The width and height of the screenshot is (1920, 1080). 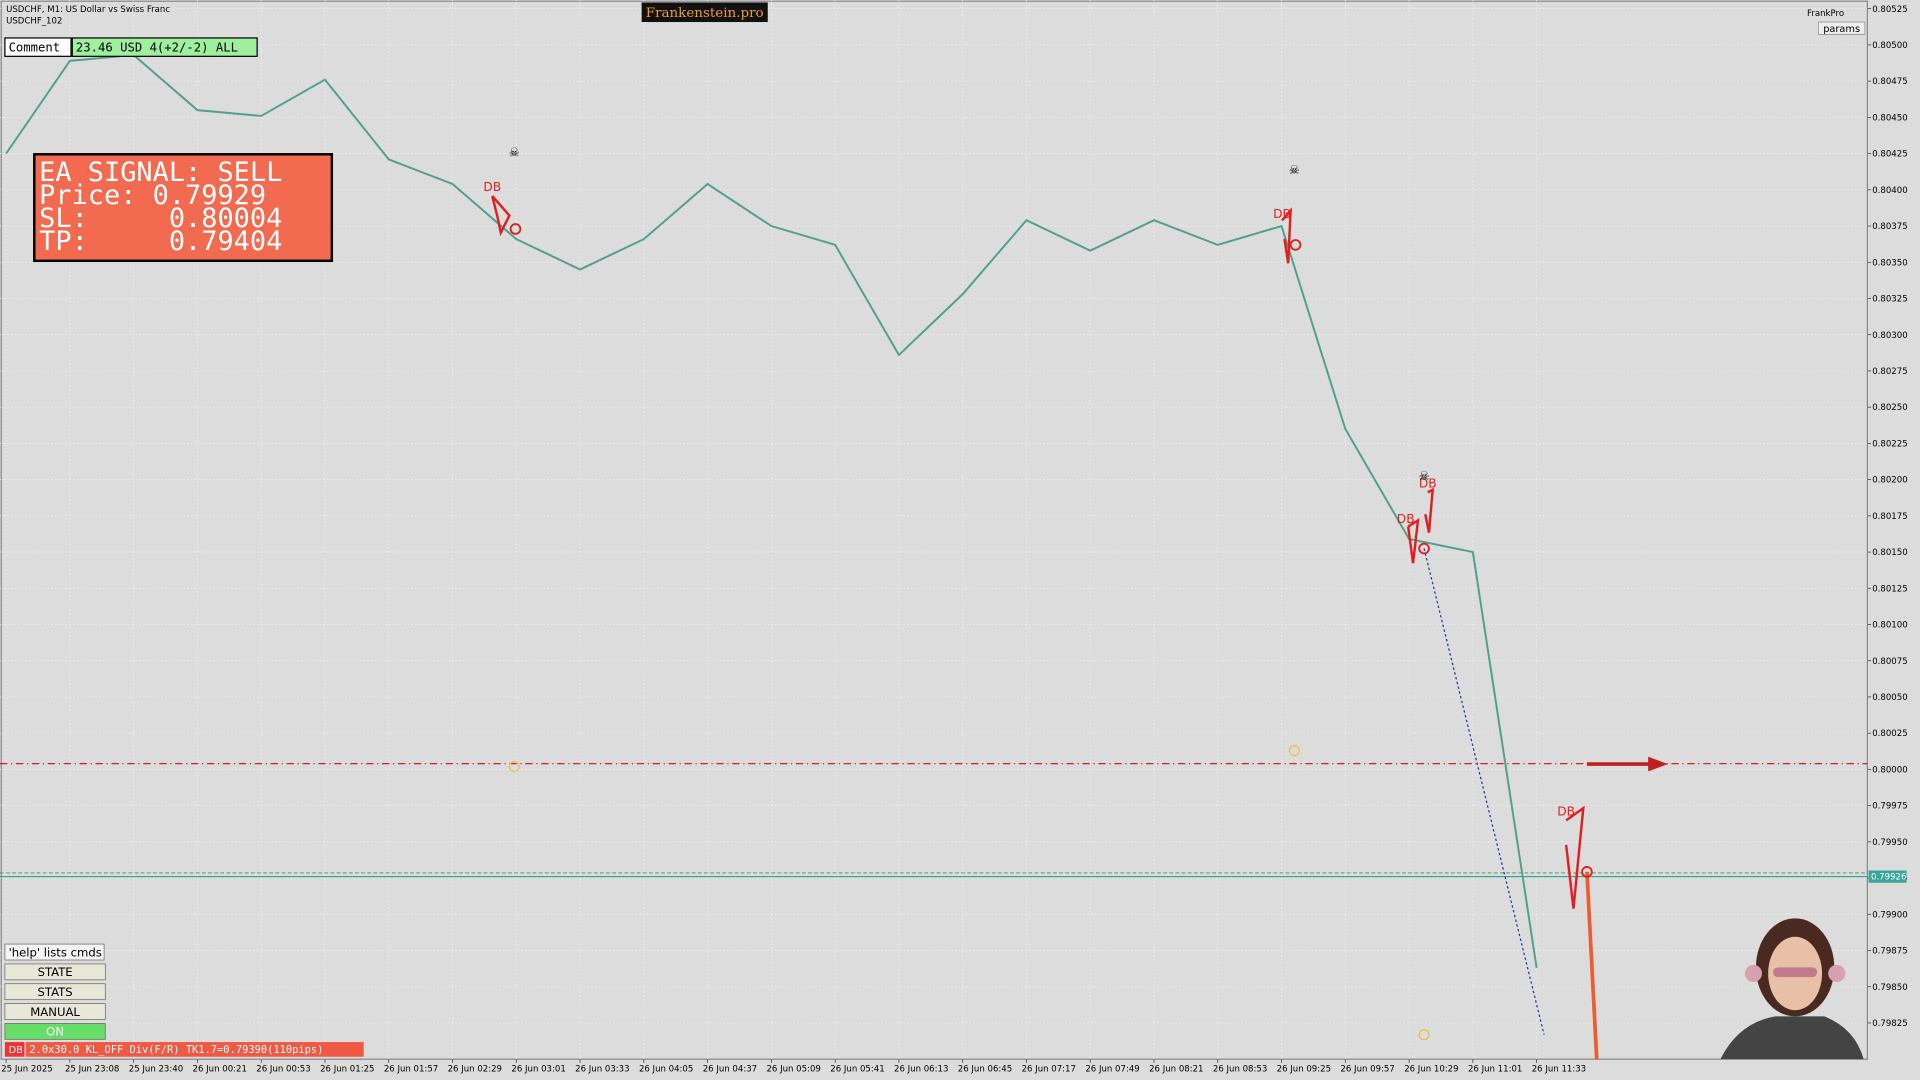 I want to click on buttons: 'help' lists cmds STATE STATS MANUAL ON, so click(x=55, y=991).